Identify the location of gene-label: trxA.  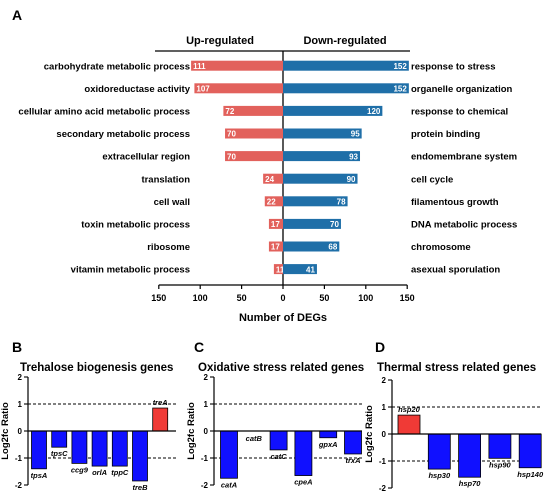
(352, 460).